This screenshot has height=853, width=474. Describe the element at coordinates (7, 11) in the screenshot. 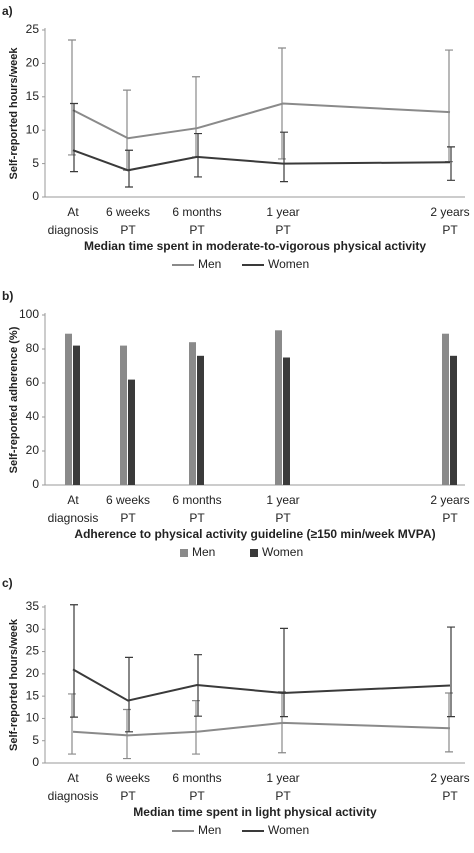

I see `panel-label: a)` at that location.